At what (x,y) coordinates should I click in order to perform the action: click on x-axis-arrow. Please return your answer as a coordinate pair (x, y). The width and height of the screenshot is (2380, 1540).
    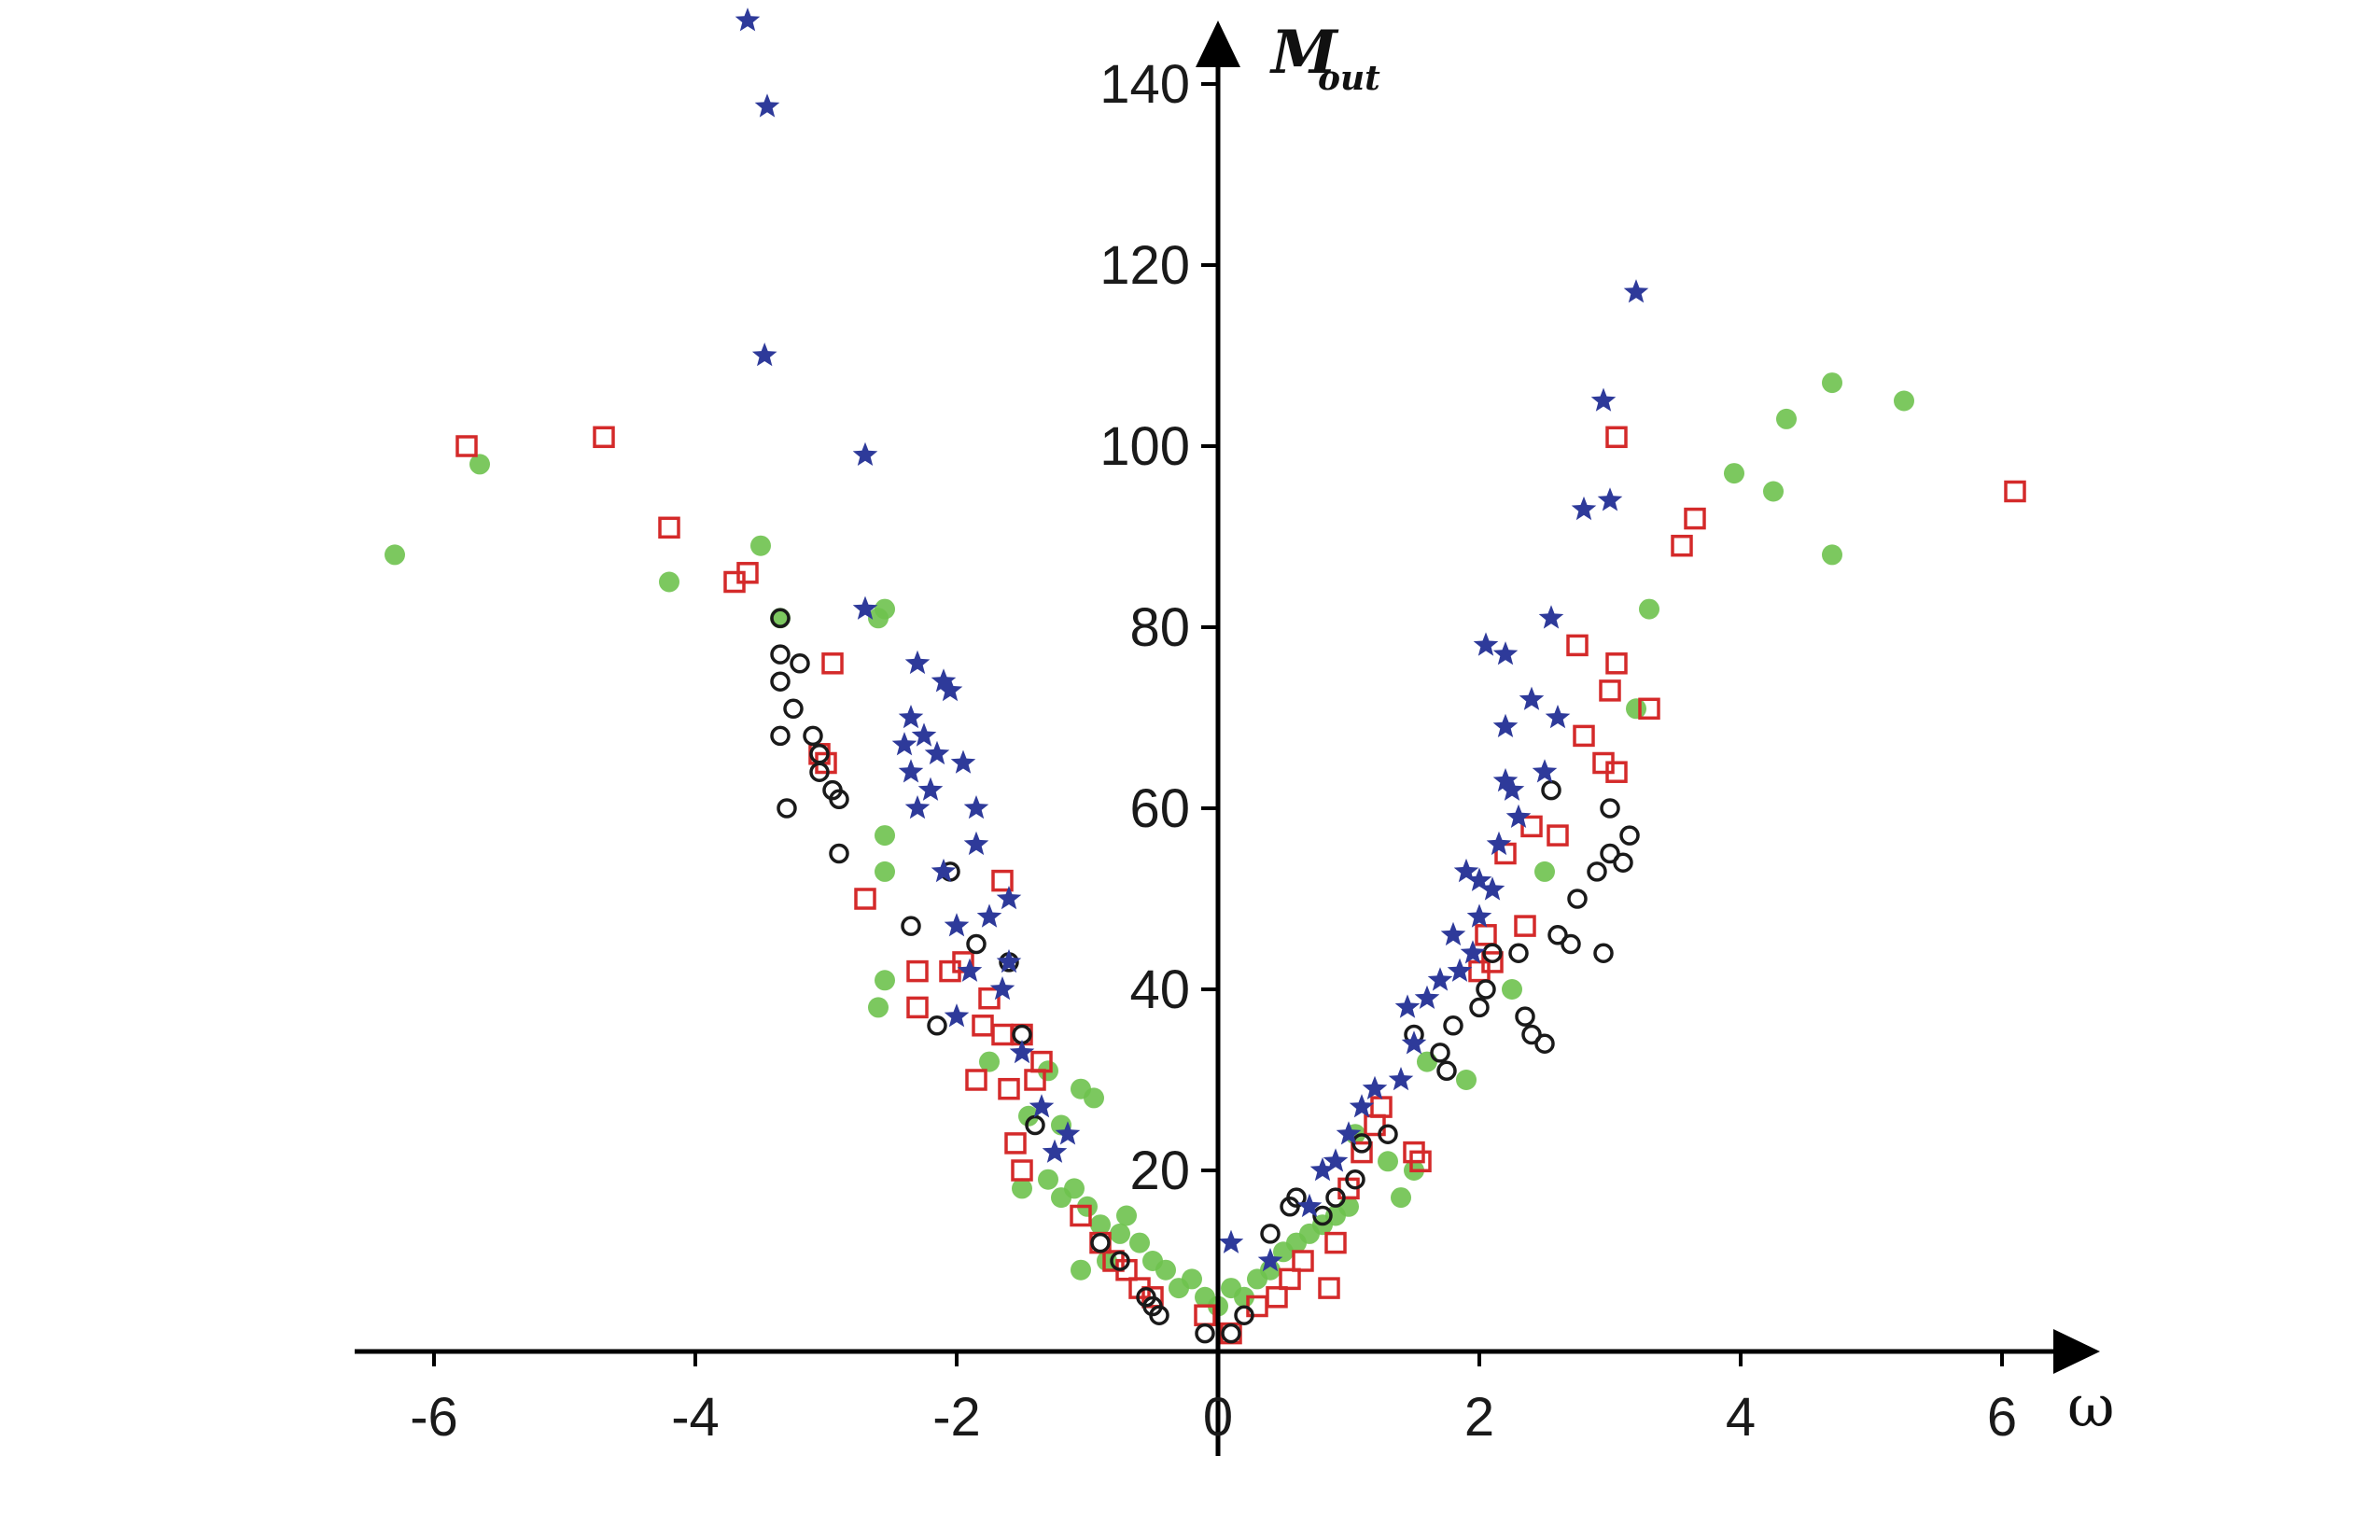
    Looking at the image, I should click on (2076, 1351).